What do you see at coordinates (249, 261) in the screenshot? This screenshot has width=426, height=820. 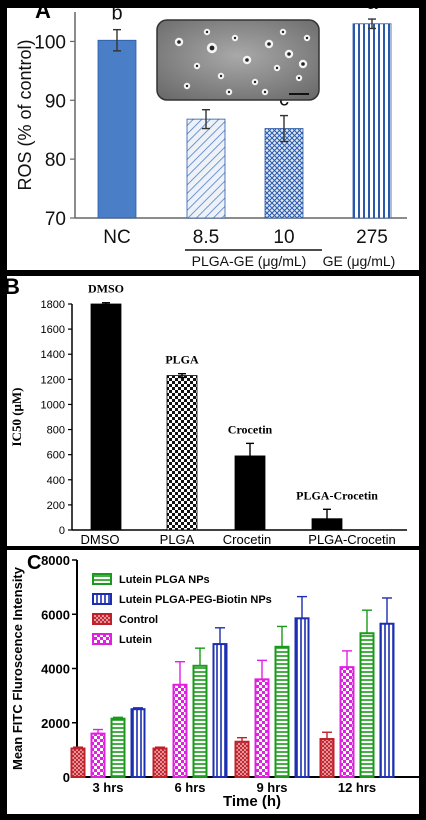 I see `group-label: PLGA-GE (μg/mL)` at bounding box center [249, 261].